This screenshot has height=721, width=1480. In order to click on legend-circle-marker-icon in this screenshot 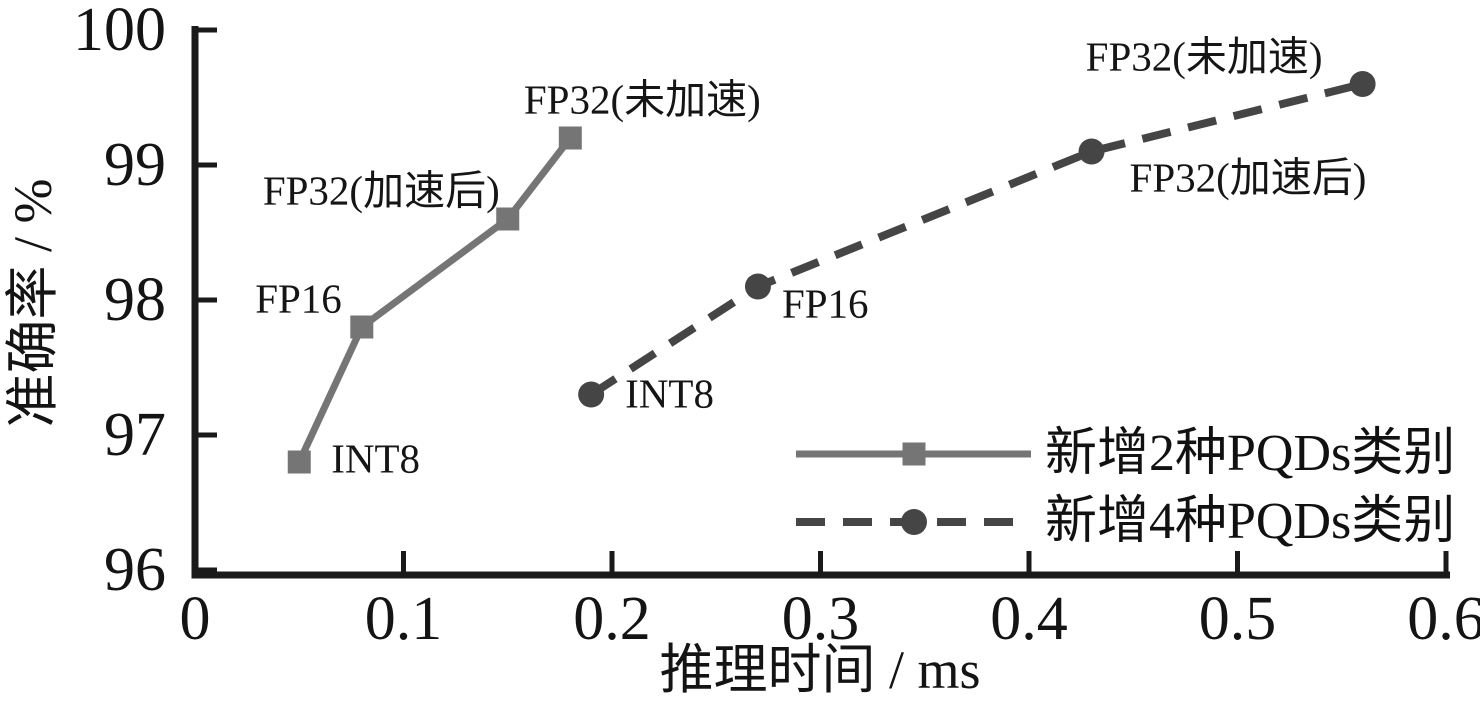, I will do `click(913, 522)`.